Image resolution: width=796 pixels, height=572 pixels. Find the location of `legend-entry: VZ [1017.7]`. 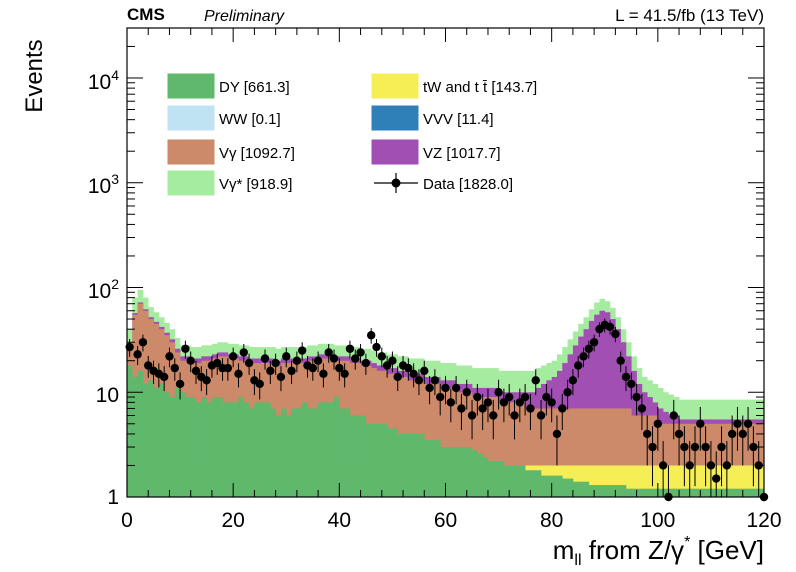

legend-entry: VZ [1017.7] is located at coordinates (436, 152).